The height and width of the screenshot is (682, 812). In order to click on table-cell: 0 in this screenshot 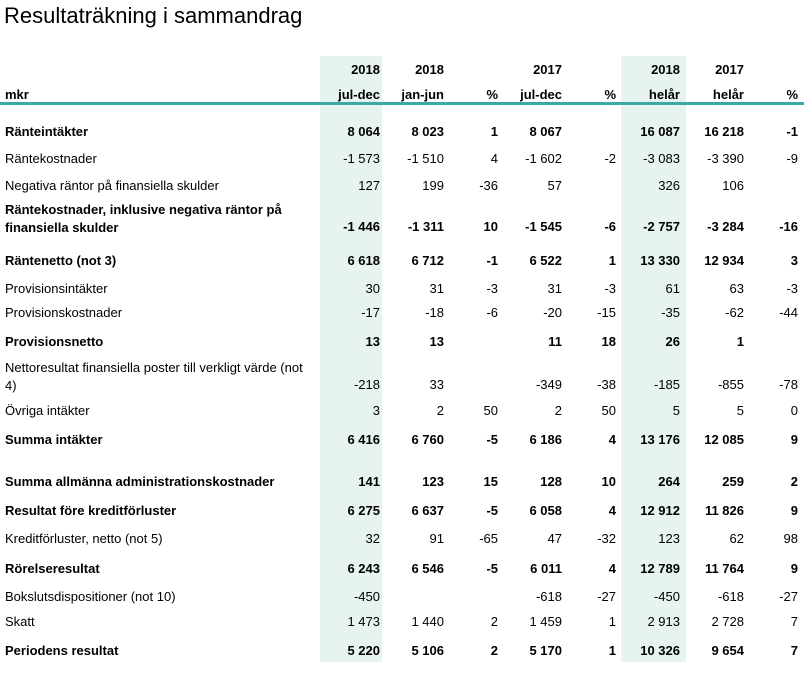, I will do `click(794, 410)`.